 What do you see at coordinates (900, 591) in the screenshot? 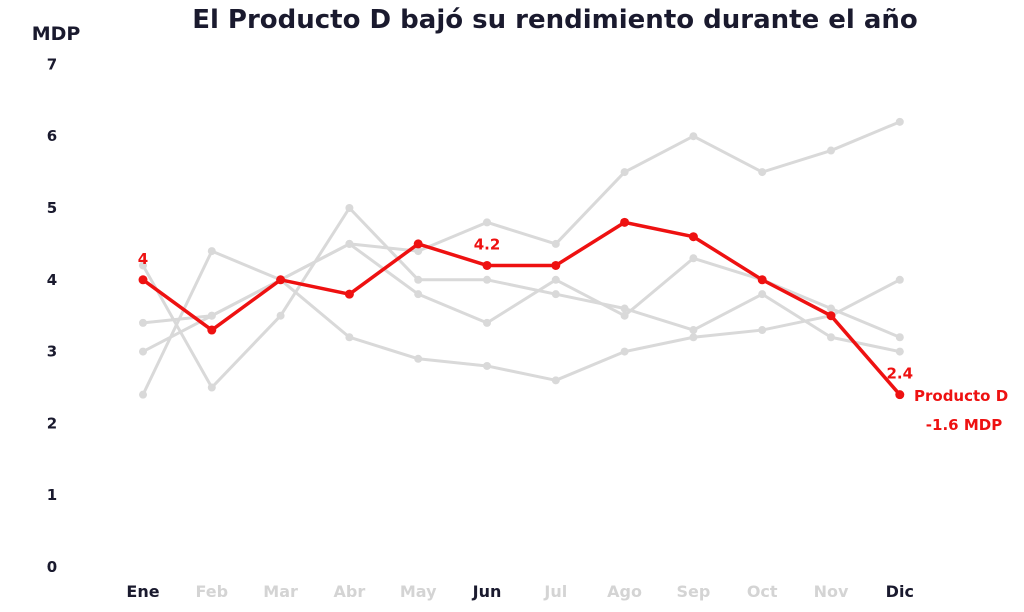
I see `x-tick-label: Dic` at bounding box center [900, 591].